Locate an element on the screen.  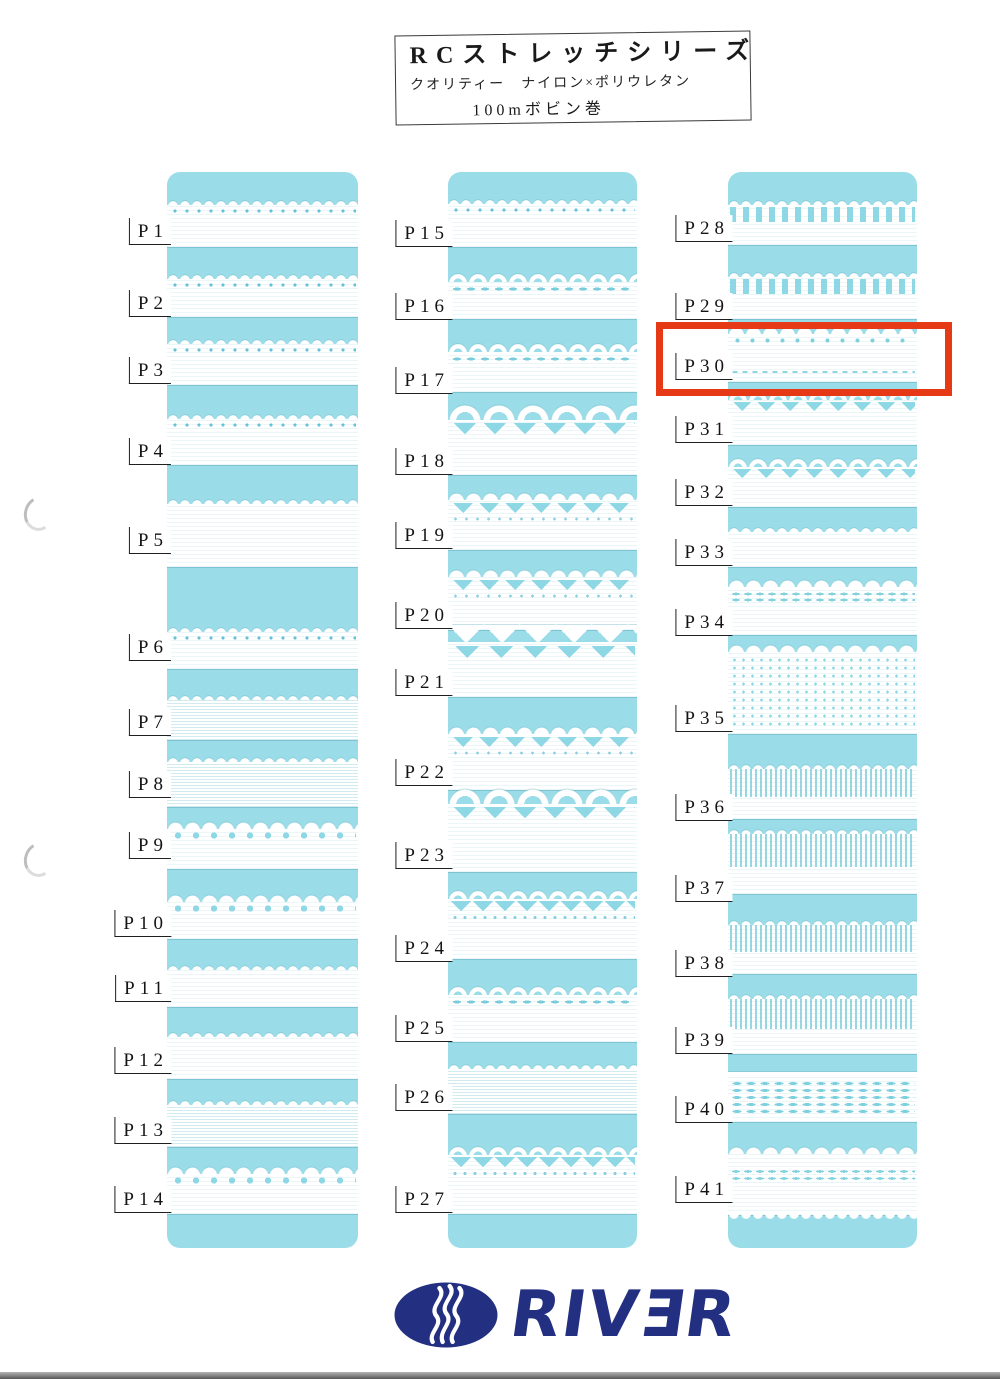
logo-text-reversed-e: E is located at coordinates (662, 1315).